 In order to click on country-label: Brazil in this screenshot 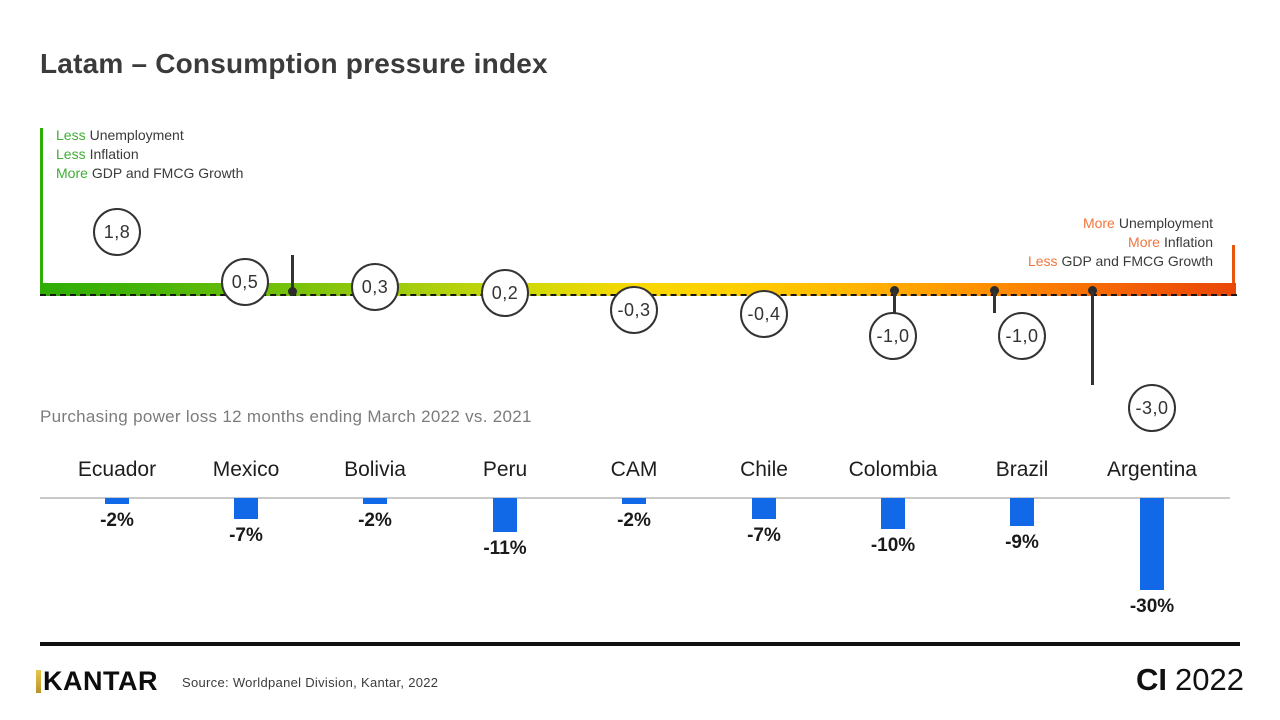, I will do `click(1022, 469)`.